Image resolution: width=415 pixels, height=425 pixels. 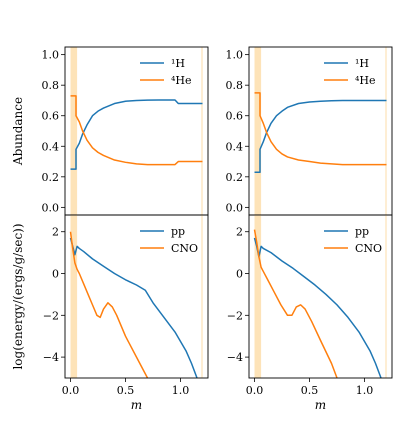 What do you see at coordinates (18, 131) in the screenshot?
I see `y-axis-label: Abundance` at bounding box center [18, 131].